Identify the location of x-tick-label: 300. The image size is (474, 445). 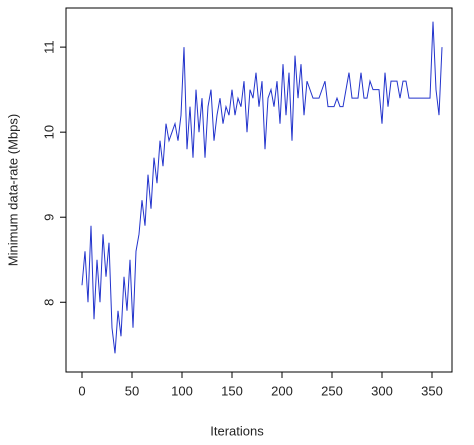
(382, 390).